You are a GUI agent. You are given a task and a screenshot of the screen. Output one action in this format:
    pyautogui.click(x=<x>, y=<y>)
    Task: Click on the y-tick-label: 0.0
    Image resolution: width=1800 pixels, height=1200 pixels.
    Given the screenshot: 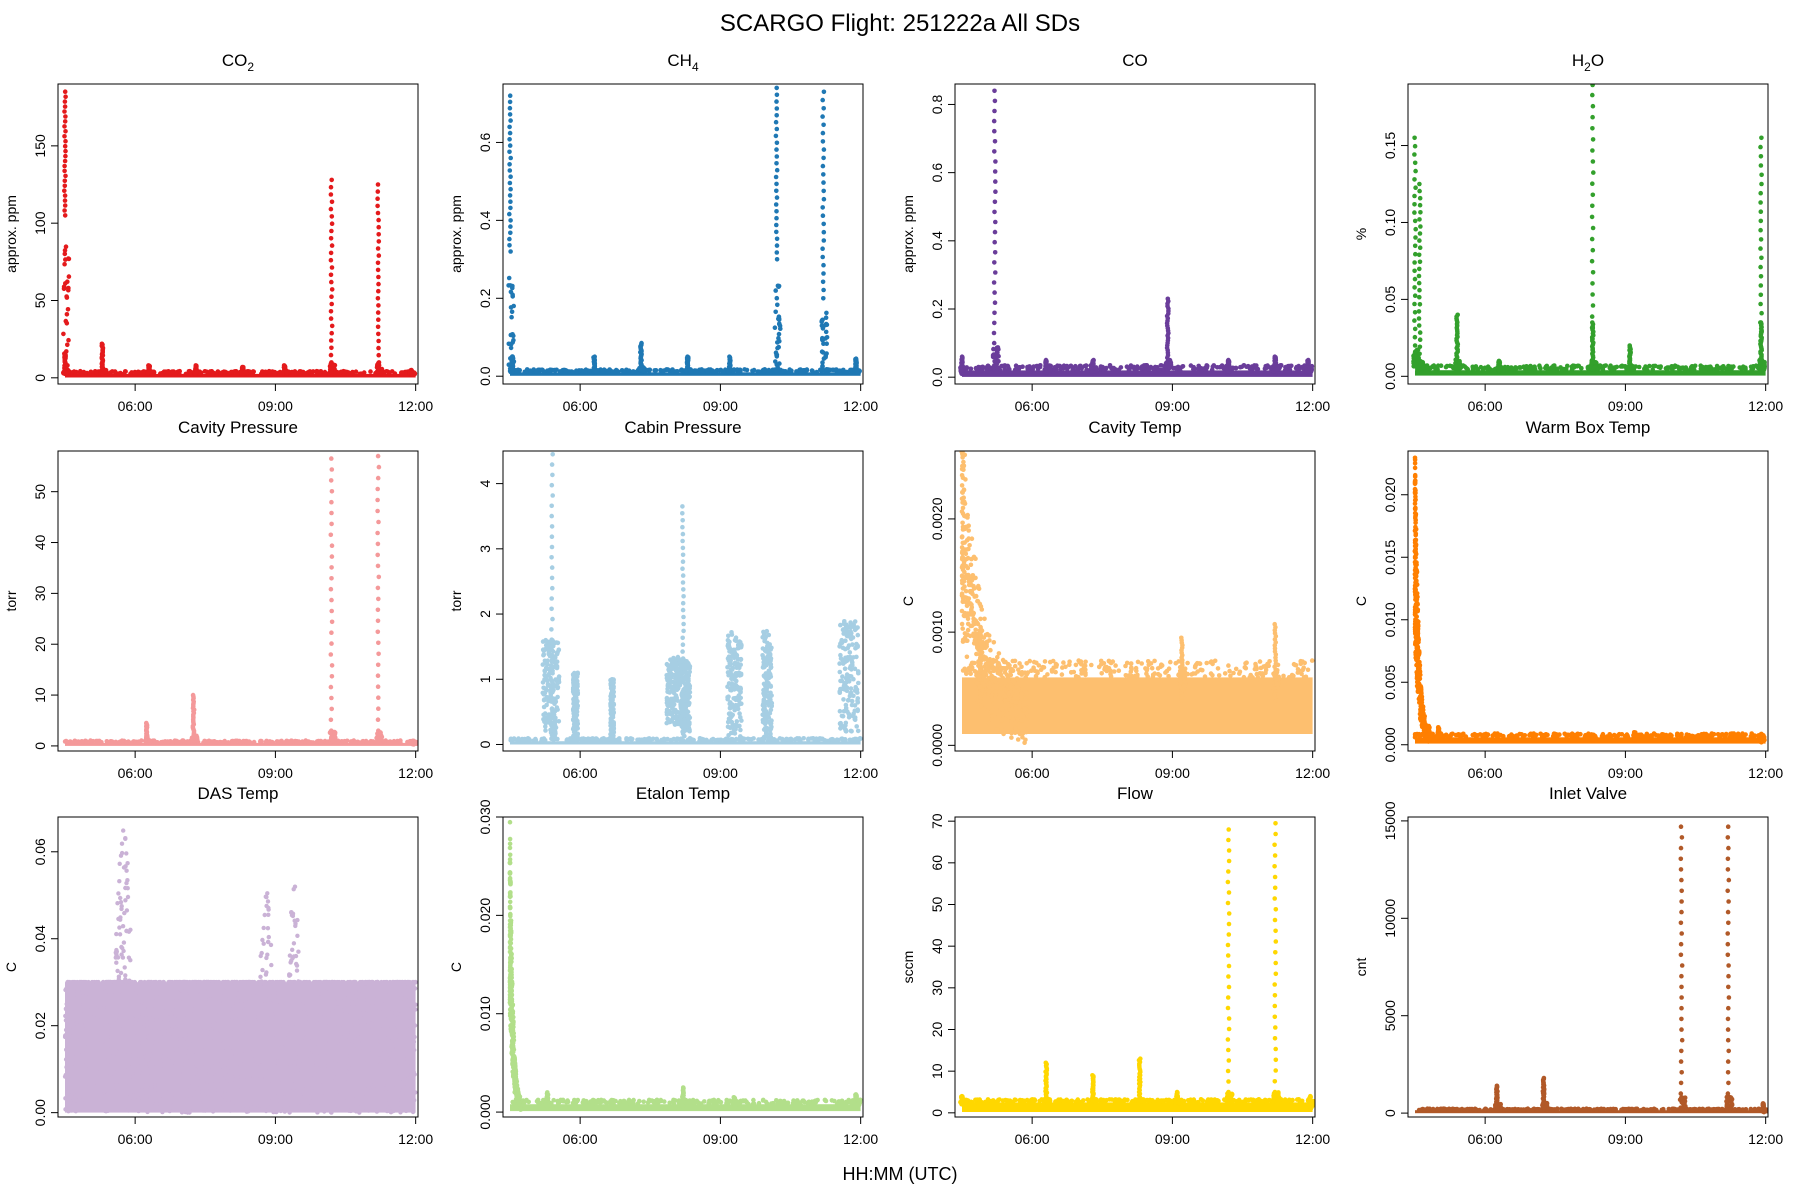 What is the action you would take?
    pyautogui.click(x=937, y=377)
    